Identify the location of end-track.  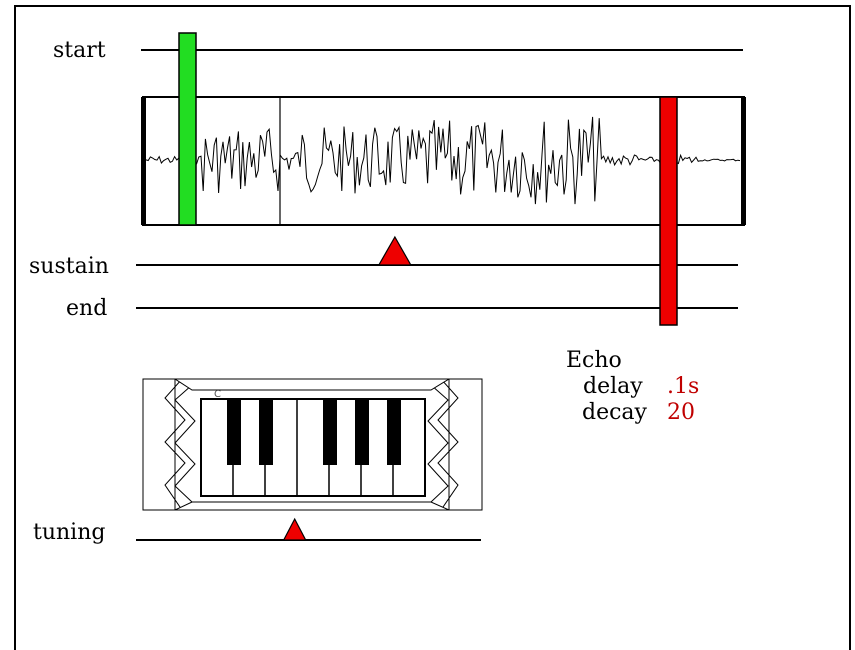
(437, 308).